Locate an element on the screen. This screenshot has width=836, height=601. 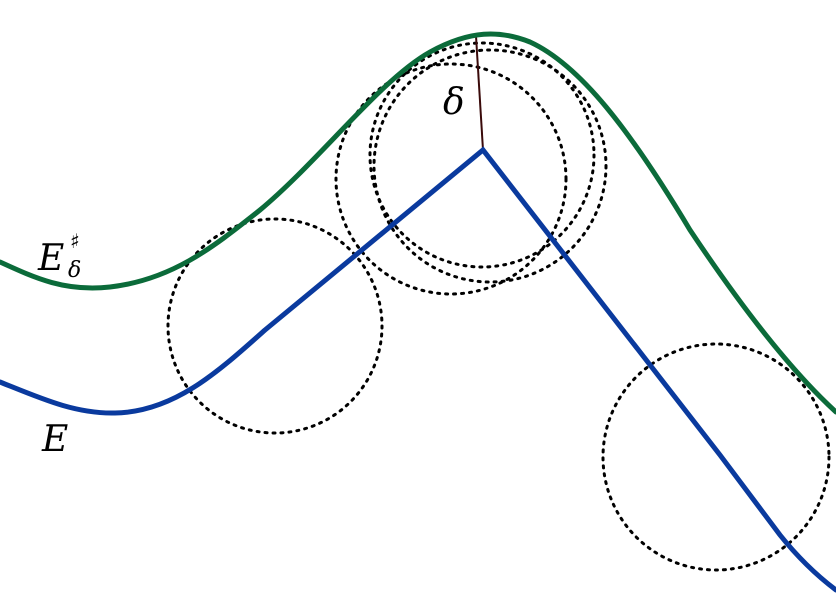
delta-circle-right is located at coordinates (716, 457).